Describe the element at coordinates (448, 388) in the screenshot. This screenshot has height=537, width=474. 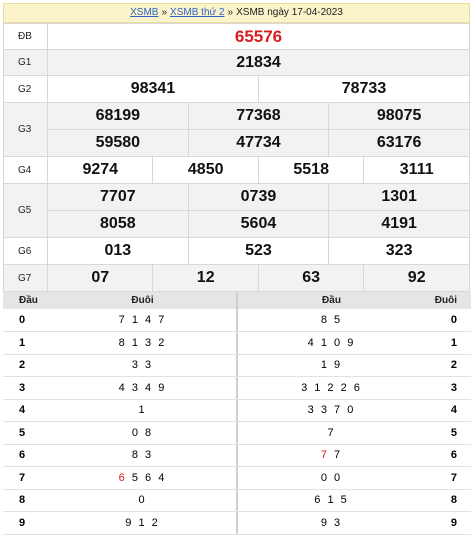
I see `loto-key: 3` at that location.